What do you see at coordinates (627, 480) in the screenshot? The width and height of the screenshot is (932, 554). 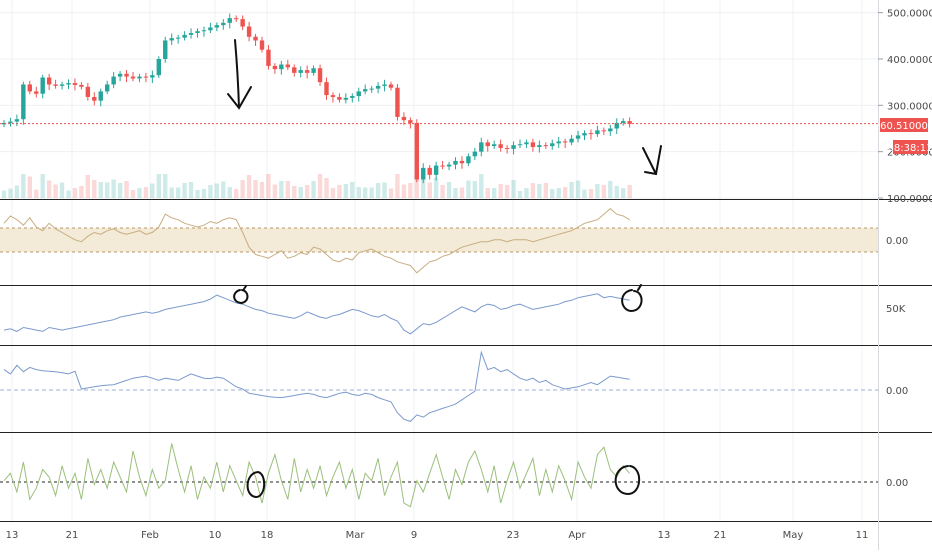 I see `circle-annotation-momentum-right` at bounding box center [627, 480].